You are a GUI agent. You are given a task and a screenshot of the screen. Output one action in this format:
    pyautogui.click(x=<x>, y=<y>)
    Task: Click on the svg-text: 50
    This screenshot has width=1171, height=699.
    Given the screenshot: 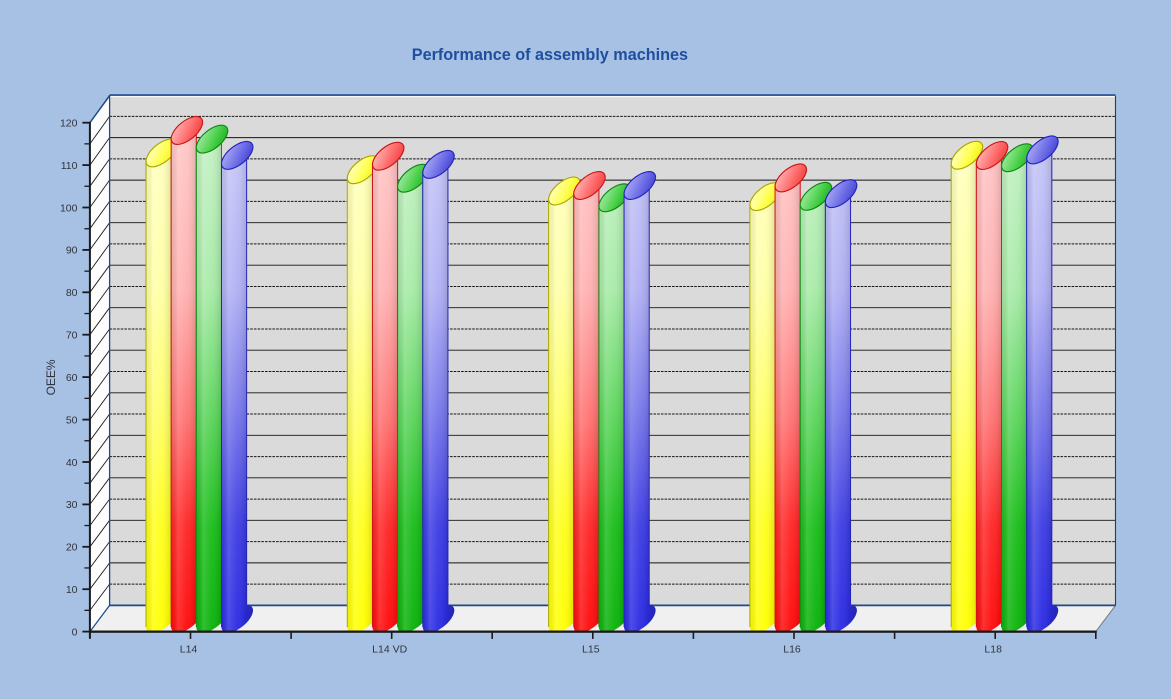 What is the action you would take?
    pyautogui.click(x=72, y=420)
    